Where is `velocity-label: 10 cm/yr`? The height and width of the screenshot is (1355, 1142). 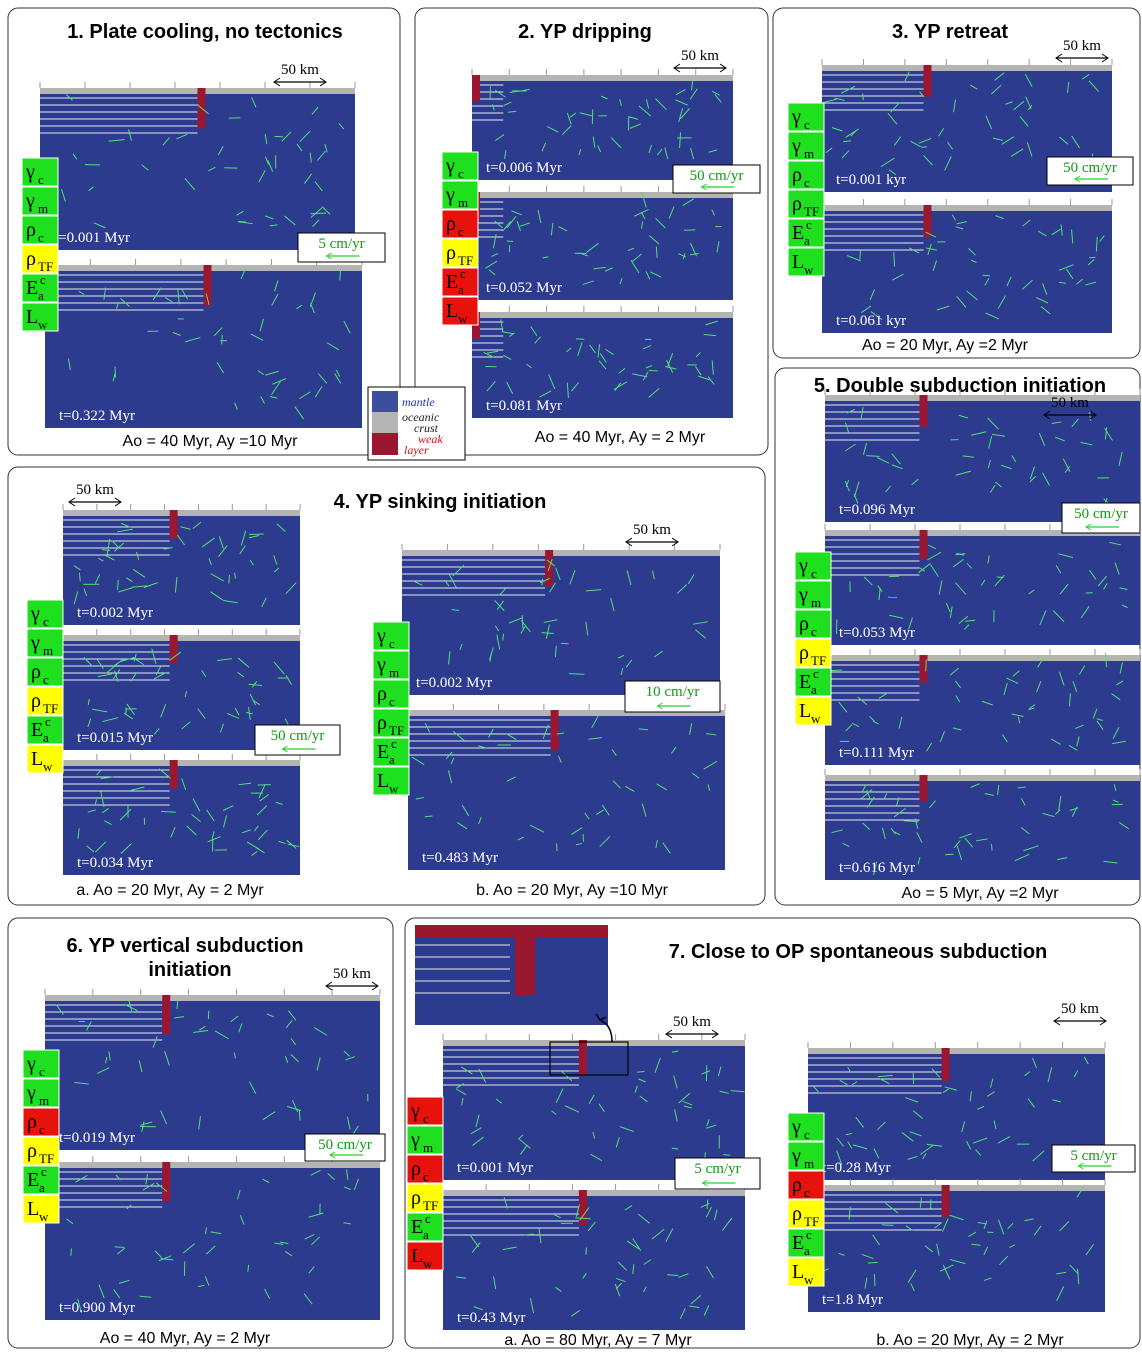 velocity-label: 10 cm/yr is located at coordinates (673, 692).